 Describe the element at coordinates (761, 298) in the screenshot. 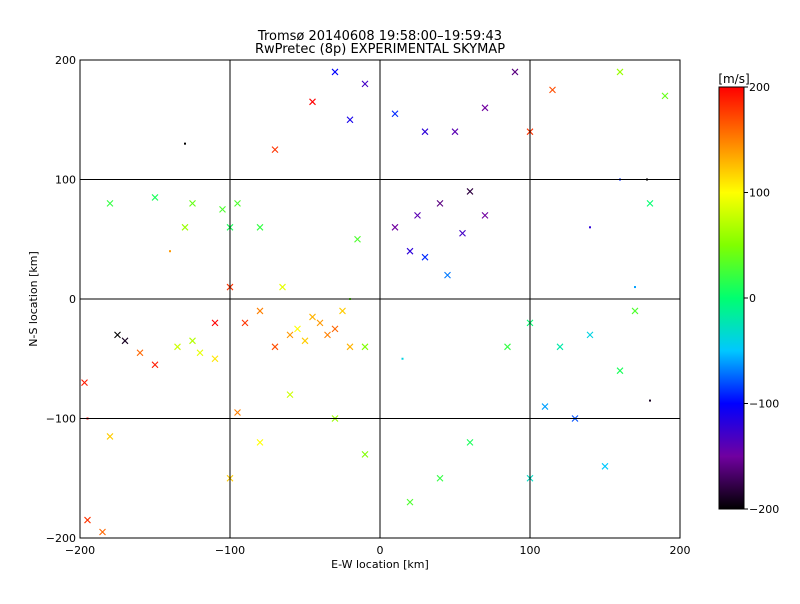

I see `colorbar-ticks: 200 100 0 −100 −200` at that location.